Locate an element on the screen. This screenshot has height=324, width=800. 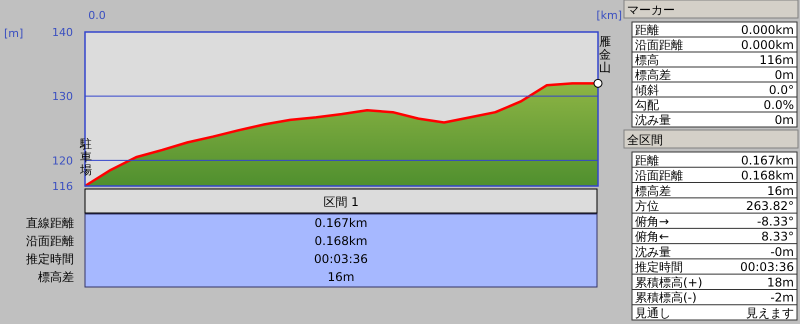
text: -0m is located at coordinates (782, 251).